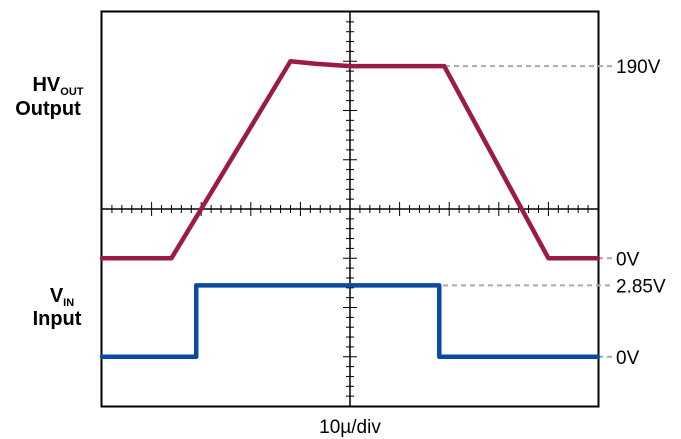  I want to click on level-label-hv-0v: 0V, so click(628, 259).